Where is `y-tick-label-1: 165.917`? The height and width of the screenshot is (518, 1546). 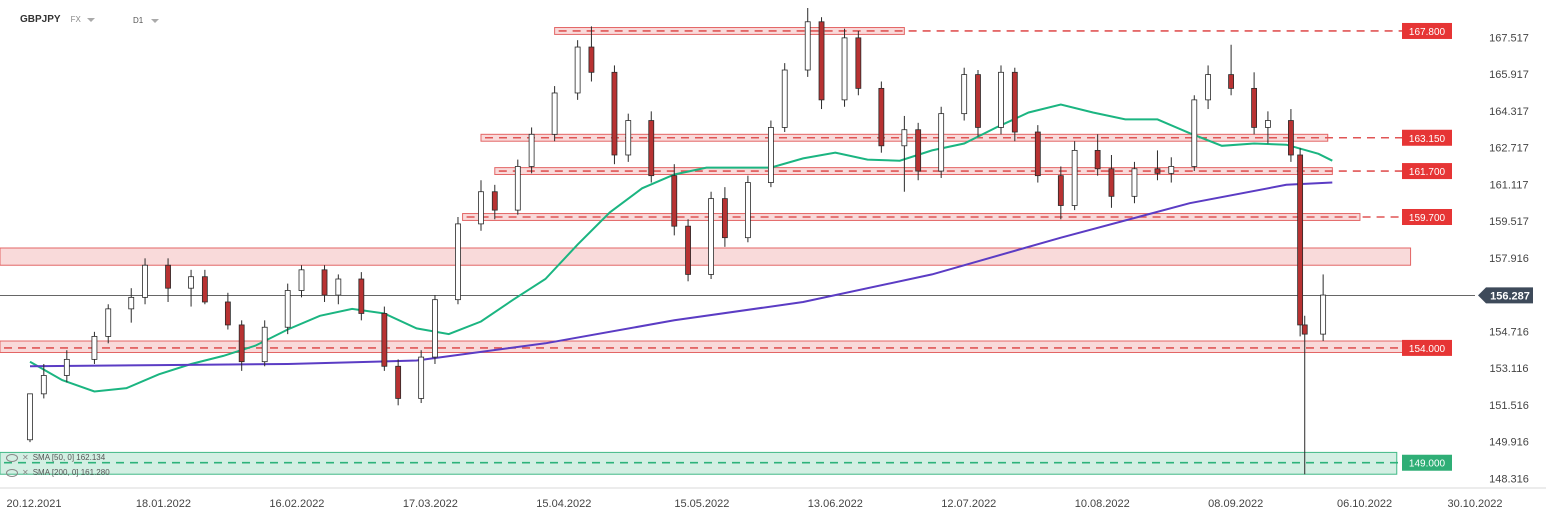
y-tick-label-1: 165.917 is located at coordinates (1509, 75).